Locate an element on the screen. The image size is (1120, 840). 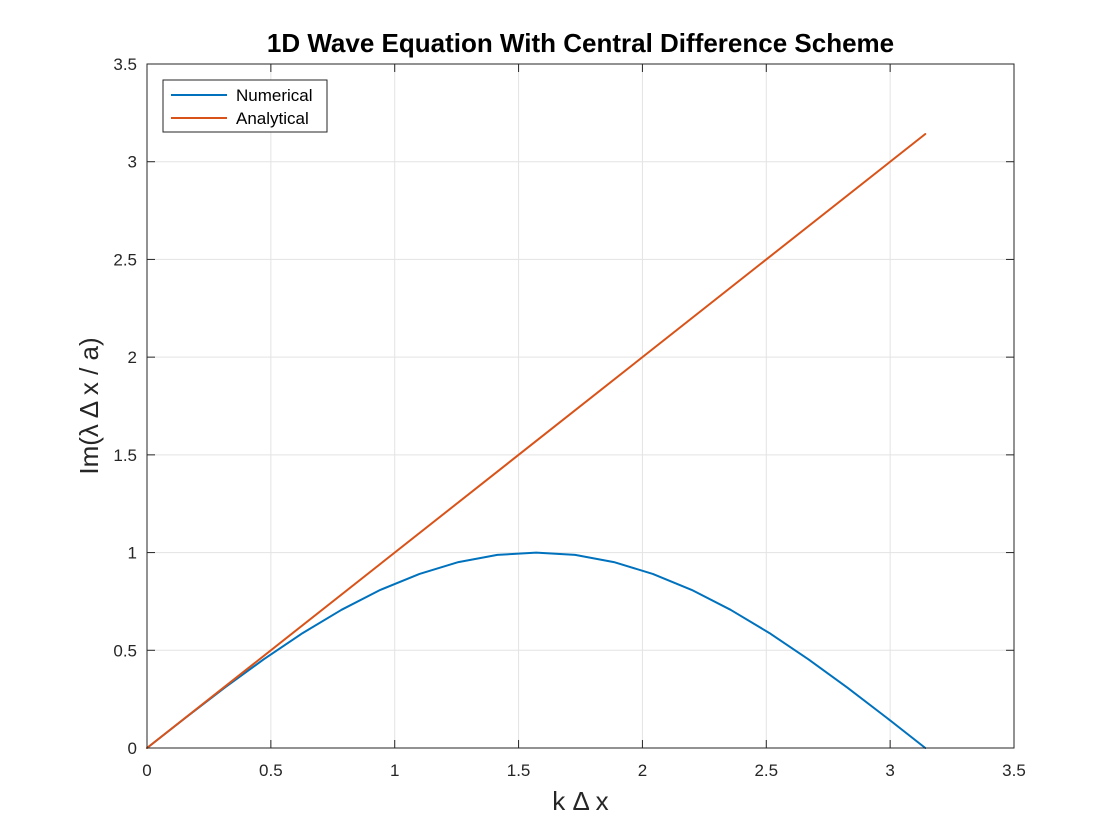
y-tick-label: 0 is located at coordinates (132, 748).